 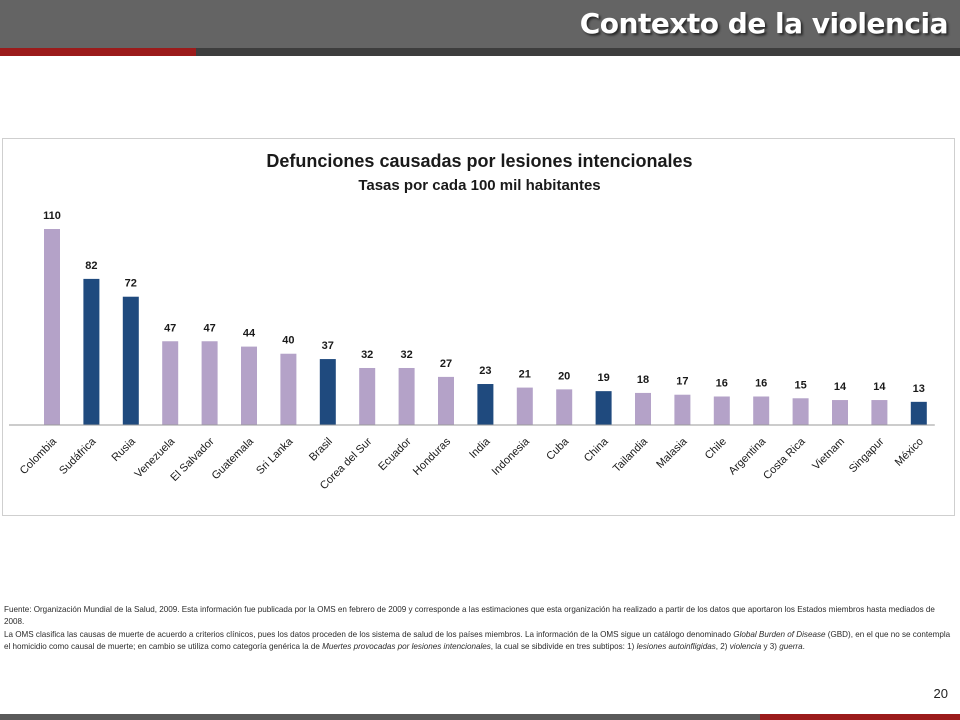 What do you see at coordinates (919, 389) in the screenshot?
I see `data-label-mexico: 13` at bounding box center [919, 389].